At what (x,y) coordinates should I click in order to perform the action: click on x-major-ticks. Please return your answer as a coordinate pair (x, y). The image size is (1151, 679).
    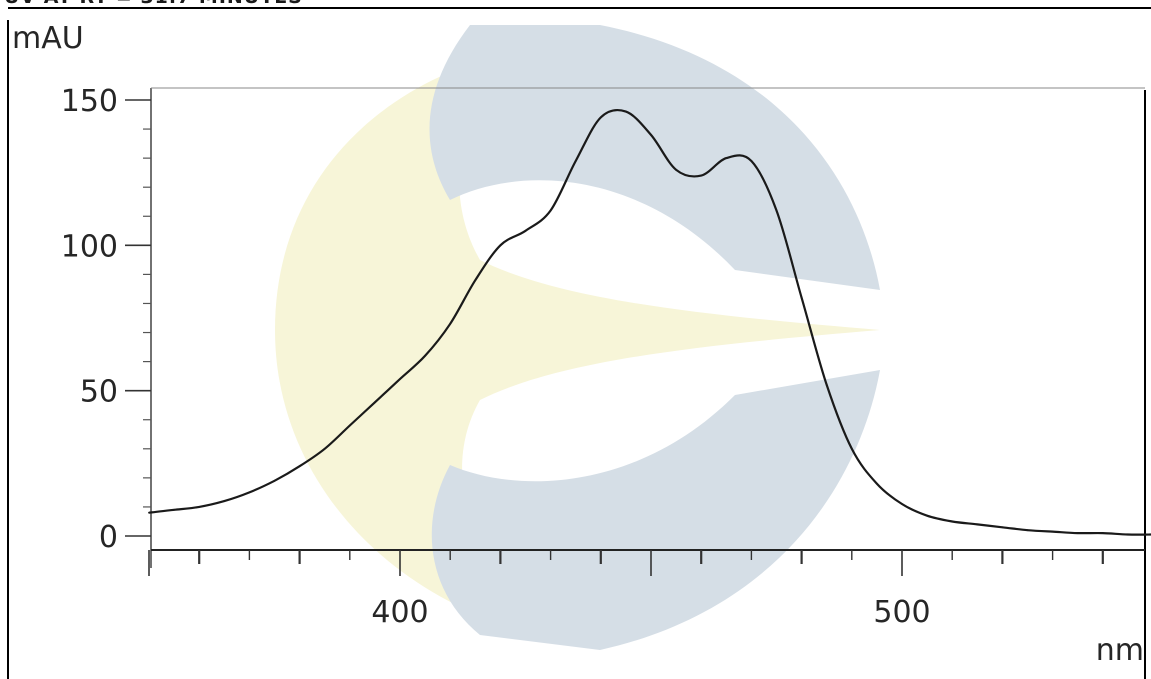
    Looking at the image, I should click on (525, 563).